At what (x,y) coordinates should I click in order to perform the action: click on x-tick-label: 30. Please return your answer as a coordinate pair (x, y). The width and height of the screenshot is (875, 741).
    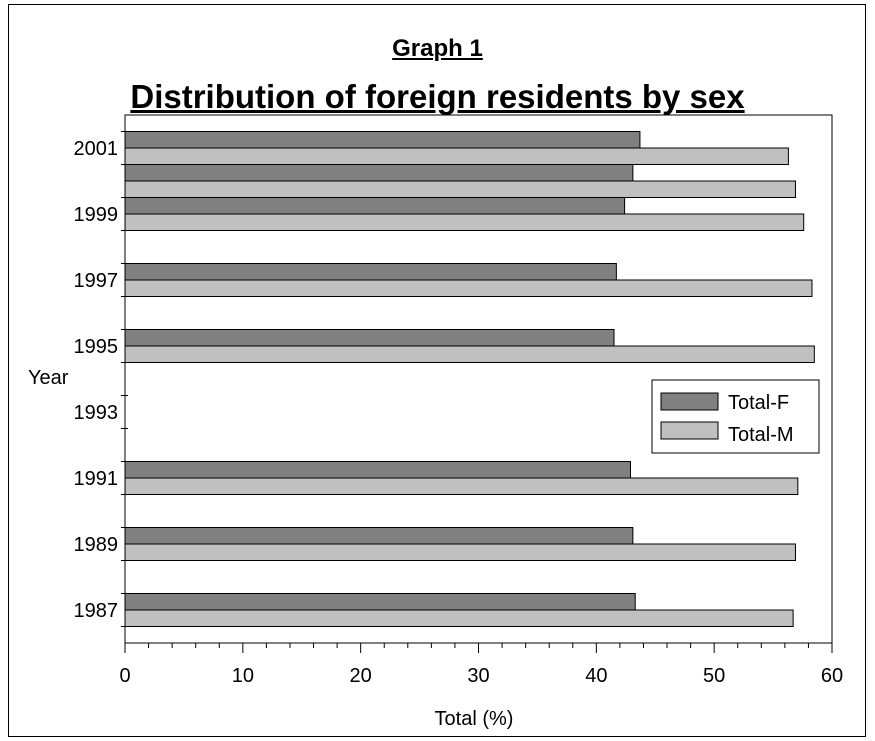
    Looking at the image, I should click on (478, 676).